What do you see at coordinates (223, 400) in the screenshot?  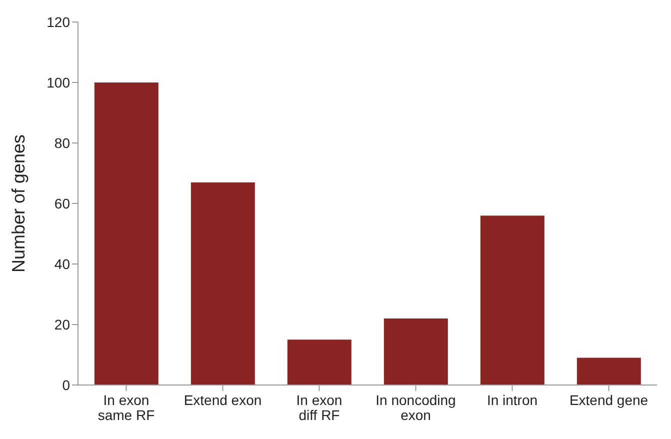 I see `x-tick-label: Extend exon` at bounding box center [223, 400].